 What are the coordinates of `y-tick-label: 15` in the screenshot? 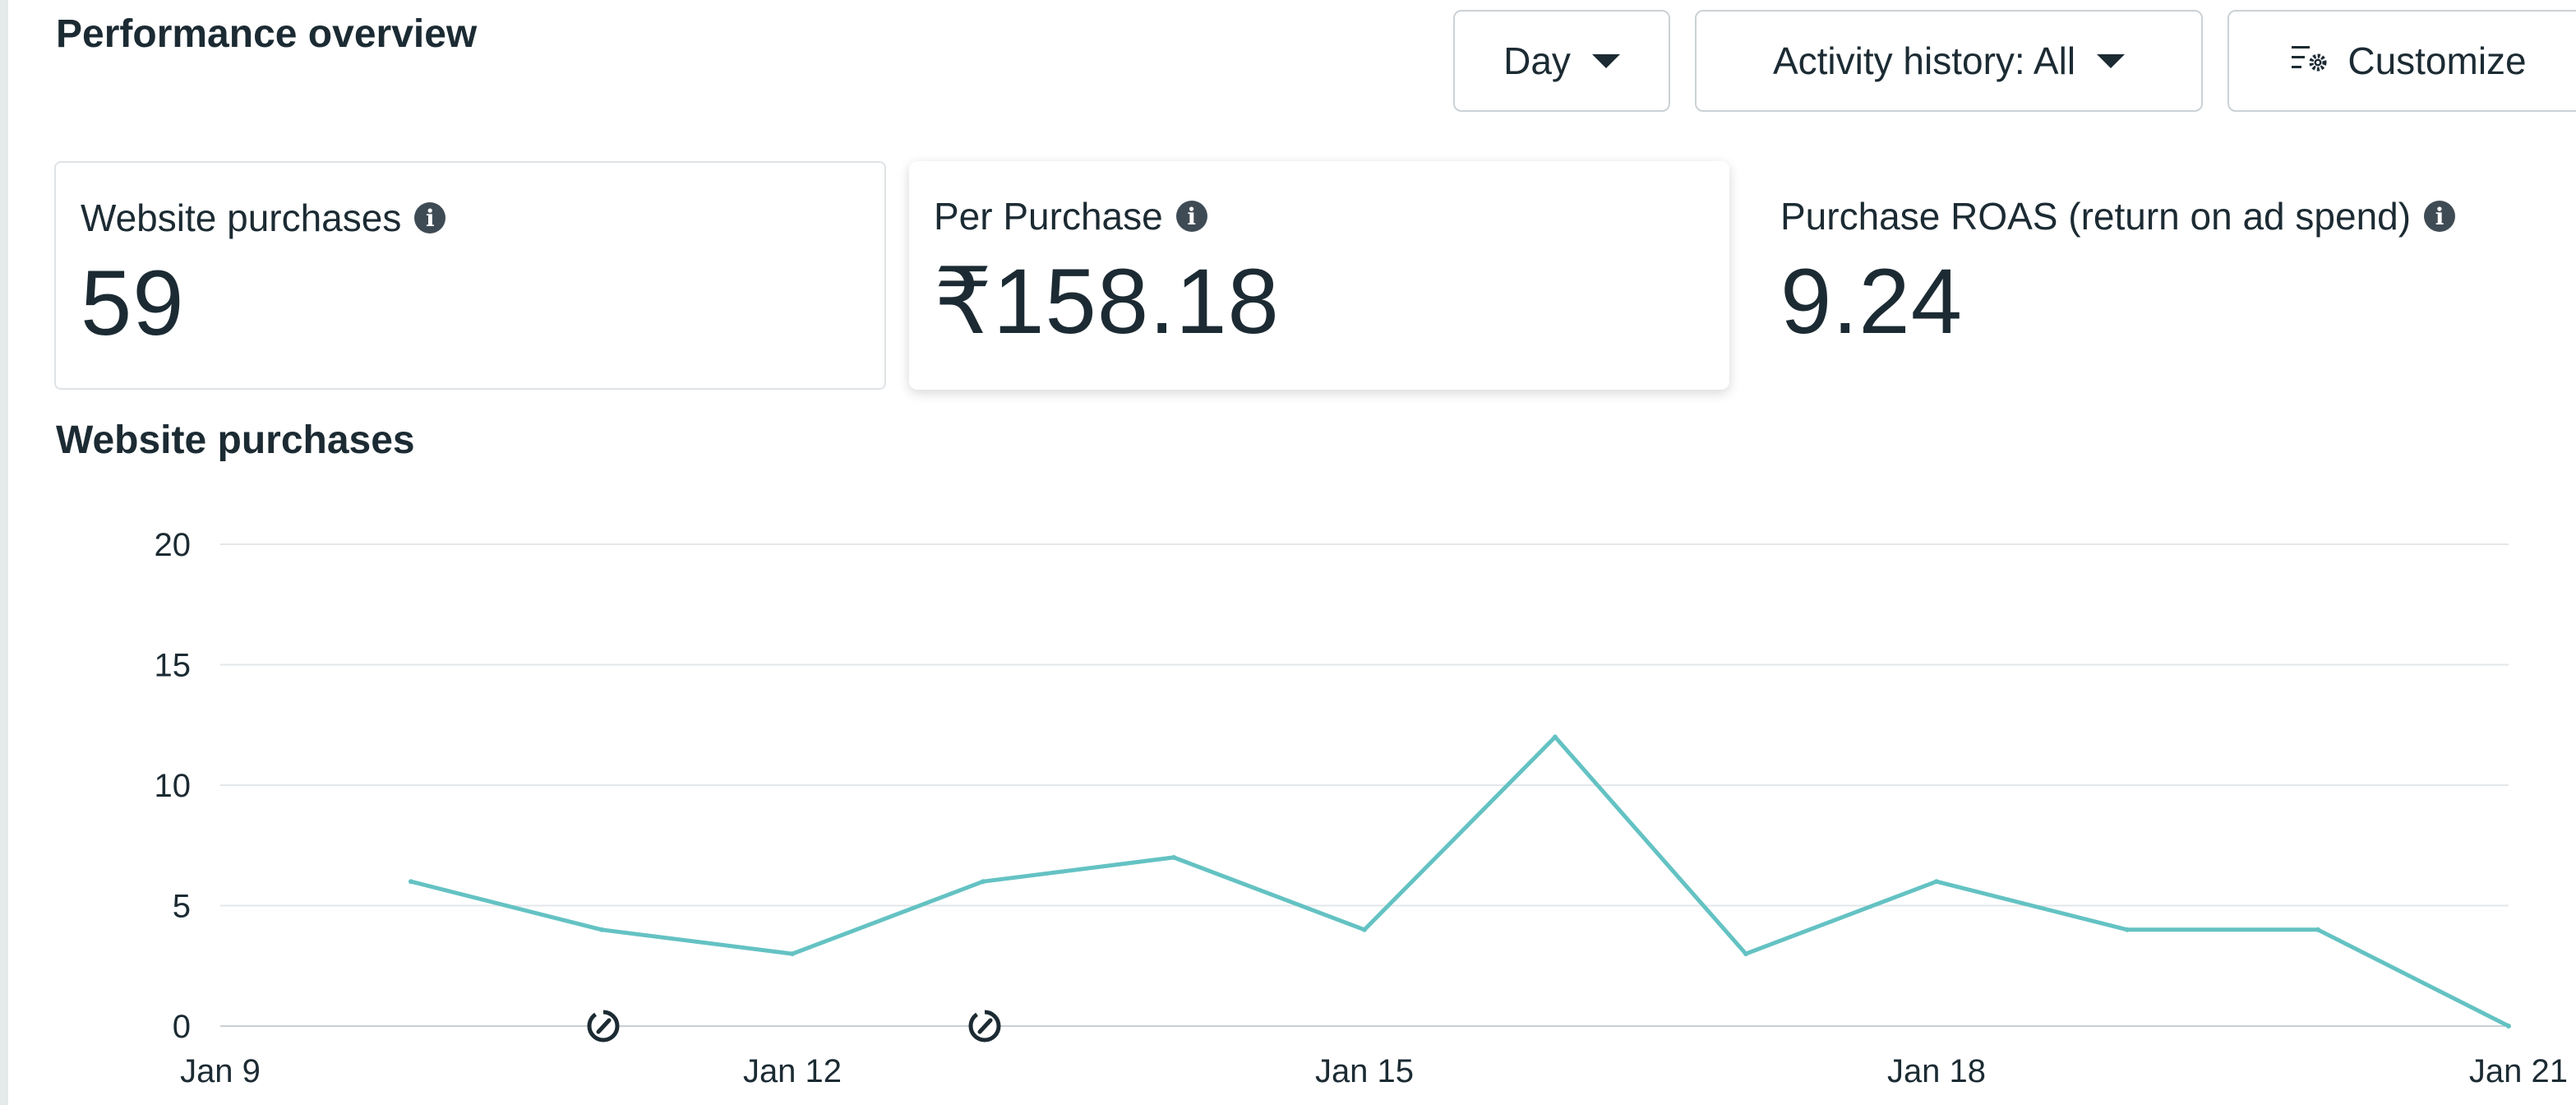 It's located at (173, 666).